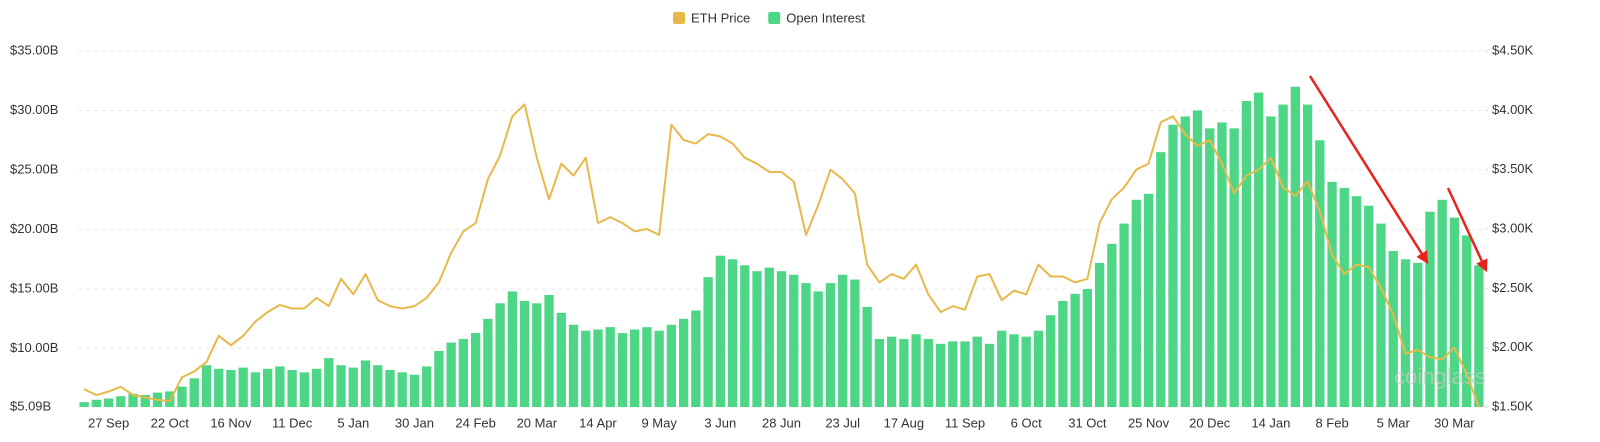 The height and width of the screenshot is (442, 1600). I want to click on x-tick-label: 20 Dec, so click(1210, 422).